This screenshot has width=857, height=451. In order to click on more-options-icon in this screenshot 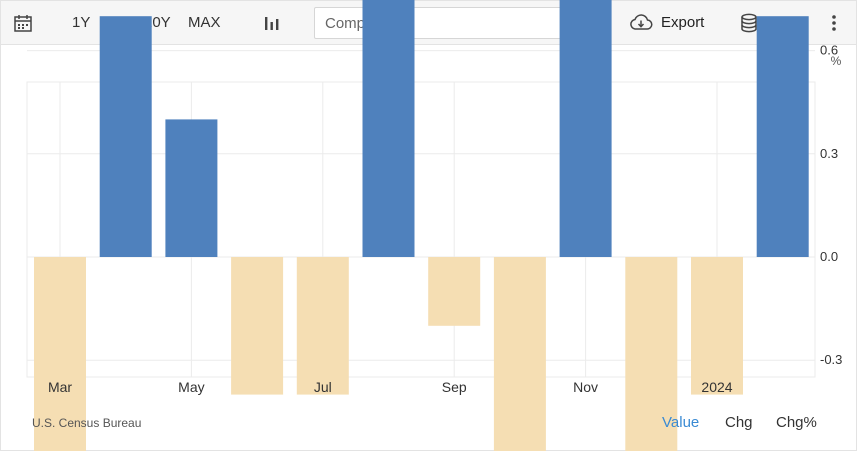, I will do `click(834, 22)`.